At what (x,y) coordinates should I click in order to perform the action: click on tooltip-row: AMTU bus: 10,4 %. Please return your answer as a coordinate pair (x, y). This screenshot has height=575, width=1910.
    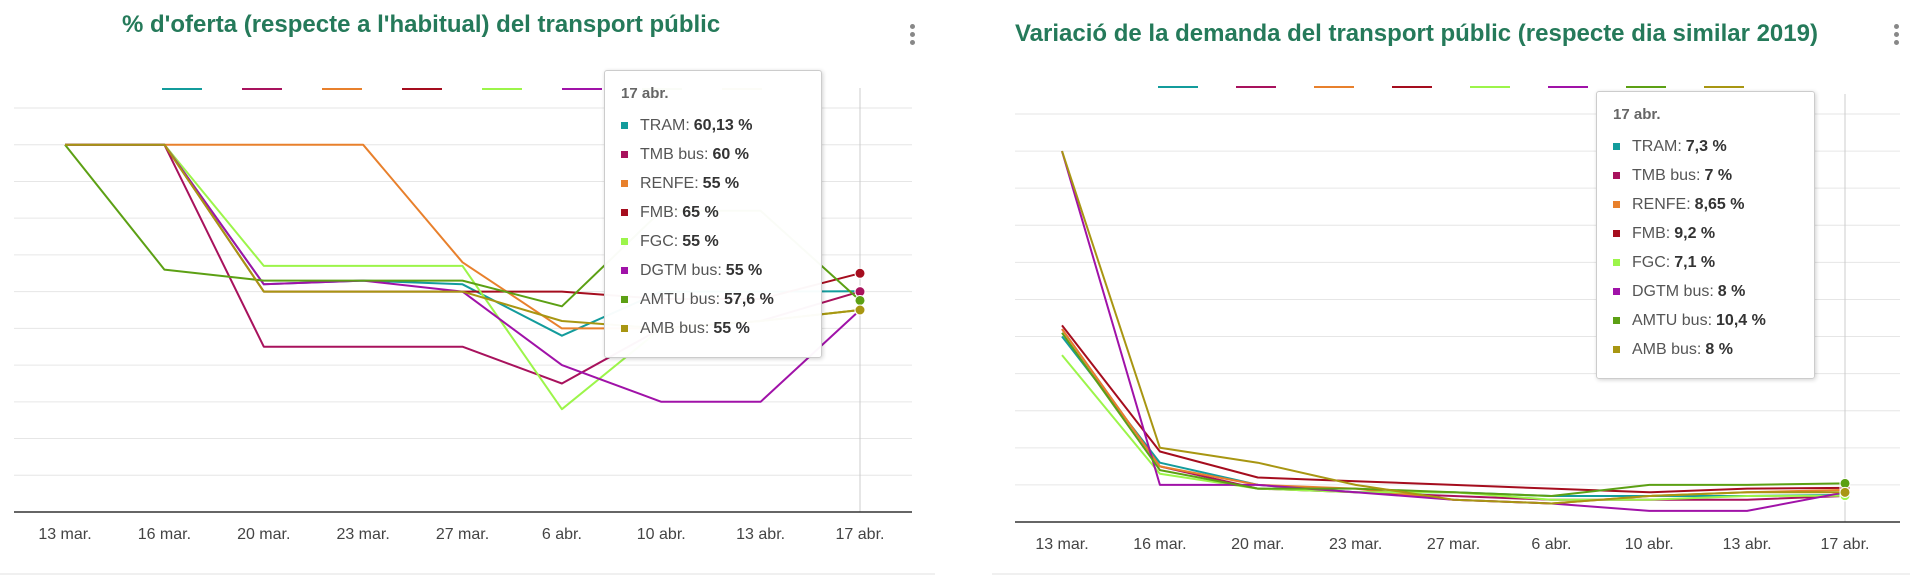
    Looking at the image, I should click on (1705, 320).